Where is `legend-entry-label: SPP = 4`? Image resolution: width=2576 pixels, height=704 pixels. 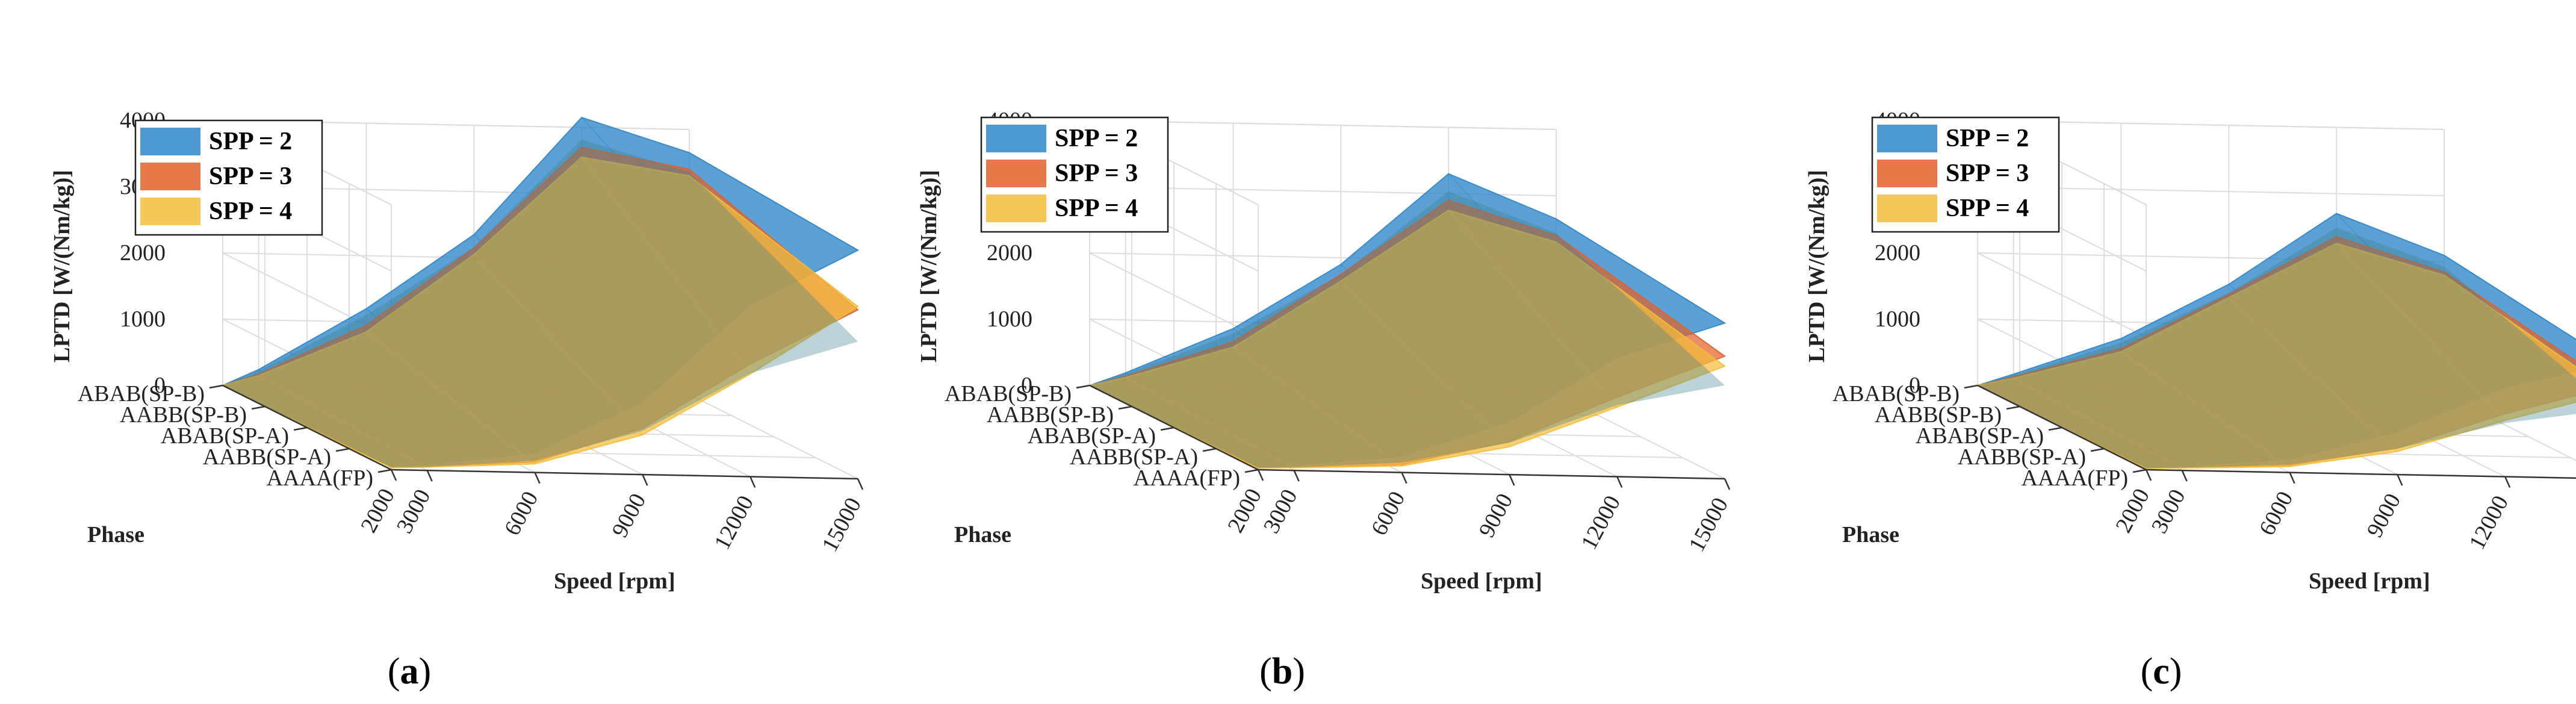 legend-entry-label: SPP = 4 is located at coordinates (1987, 208).